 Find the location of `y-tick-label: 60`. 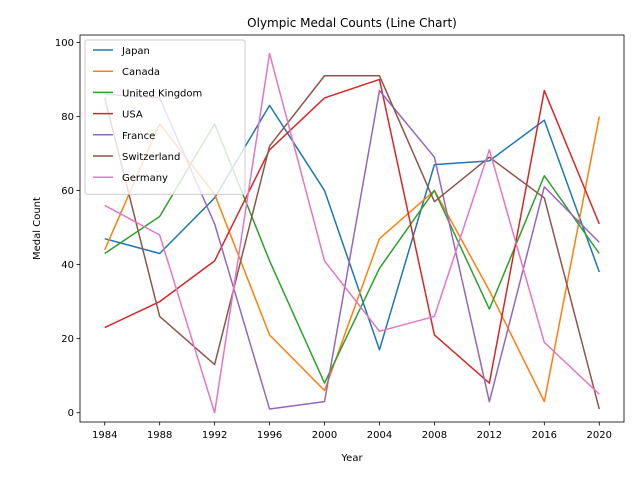

y-tick-label: 60 is located at coordinates (67, 191).